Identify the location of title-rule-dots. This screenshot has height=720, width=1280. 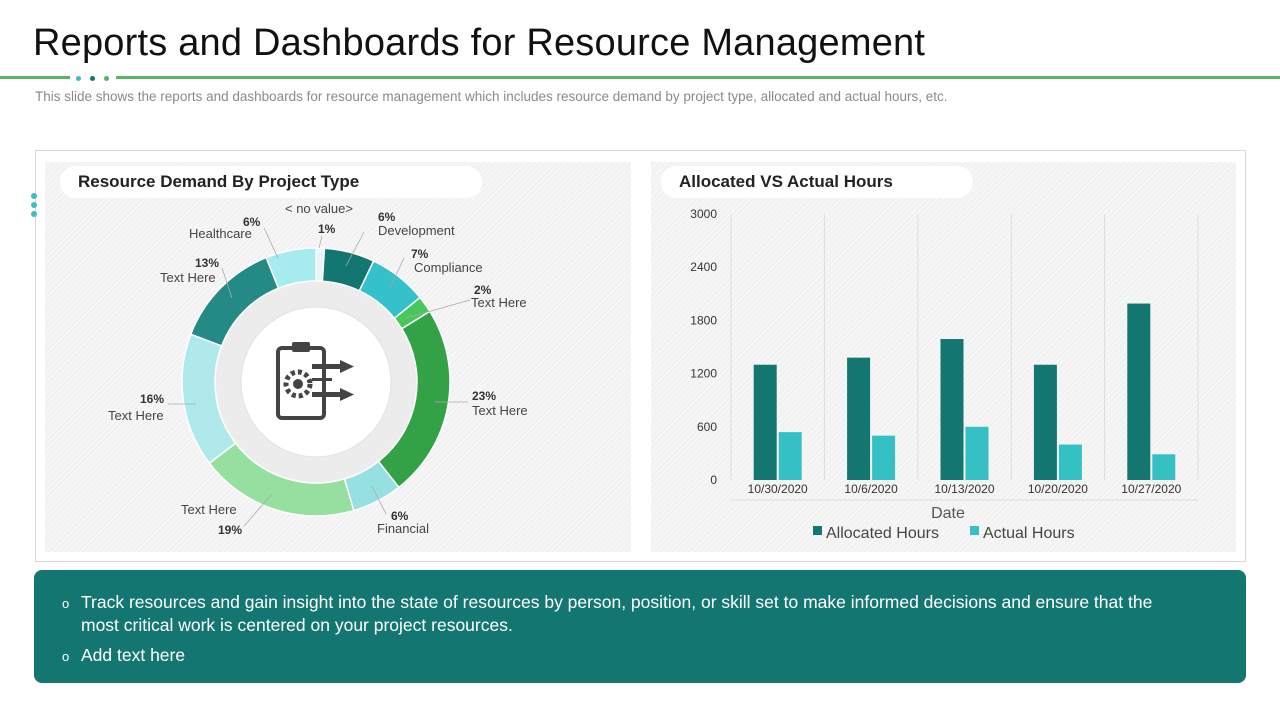
(93, 78).